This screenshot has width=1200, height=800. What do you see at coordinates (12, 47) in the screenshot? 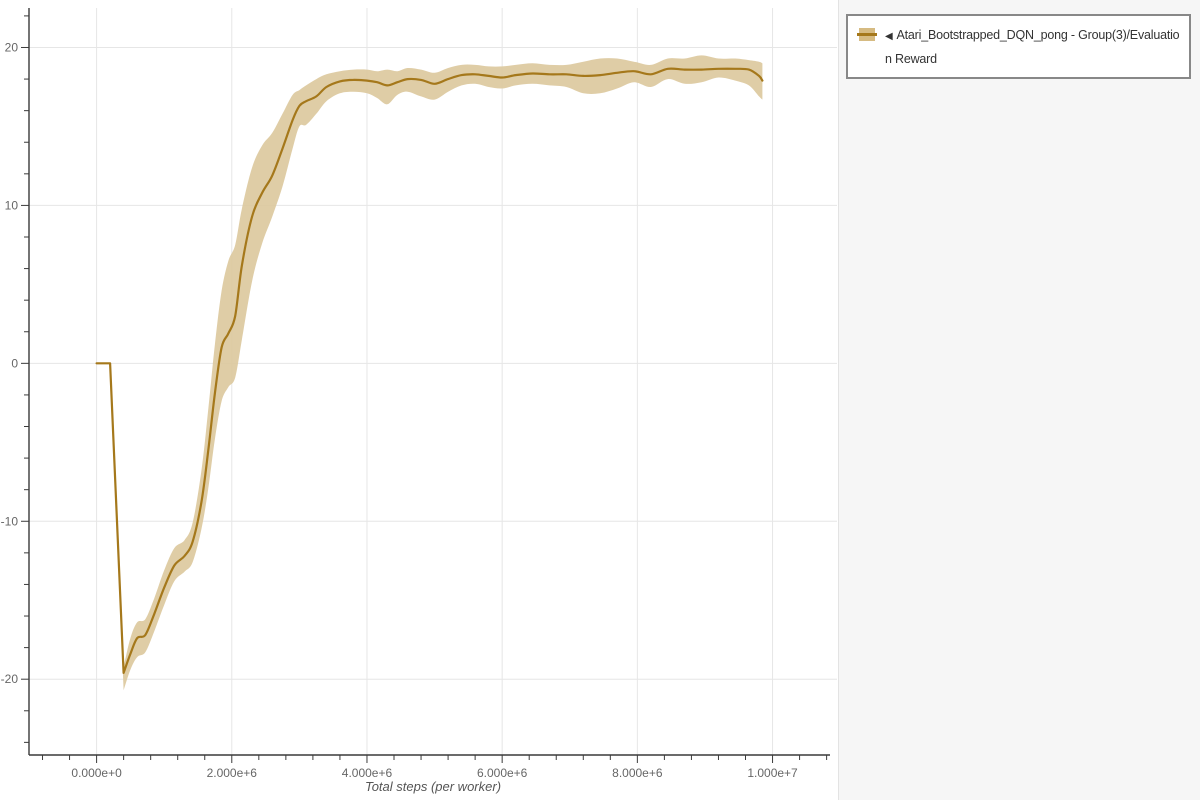
I see `y-tick-label: 20` at bounding box center [12, 47].